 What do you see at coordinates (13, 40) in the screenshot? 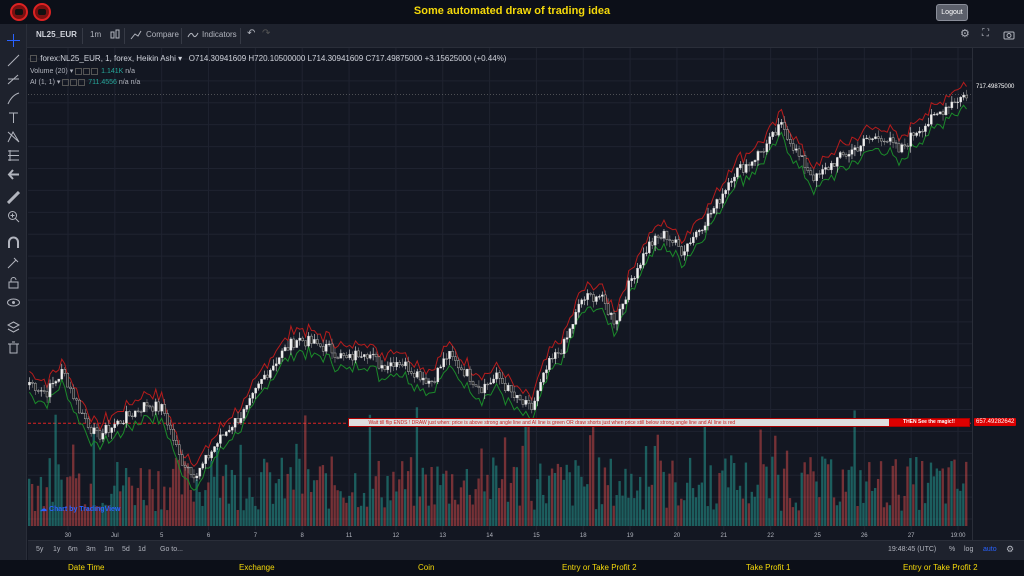
I see `crosshair-icon` at bounding box center [13, 40].